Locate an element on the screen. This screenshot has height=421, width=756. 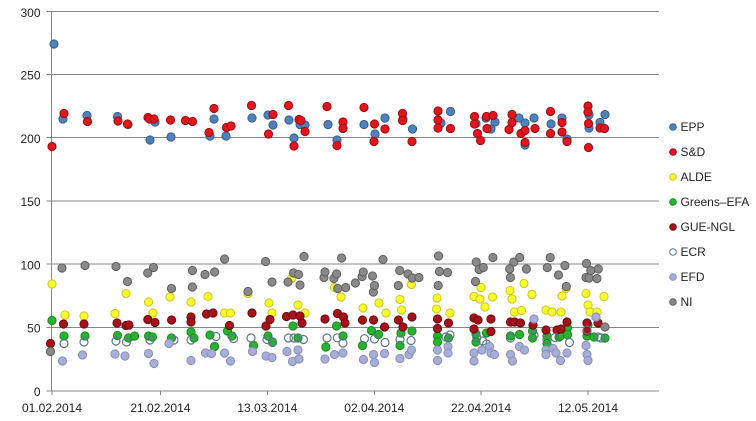
svg-text: 200 is located at coordinates (30, 139).